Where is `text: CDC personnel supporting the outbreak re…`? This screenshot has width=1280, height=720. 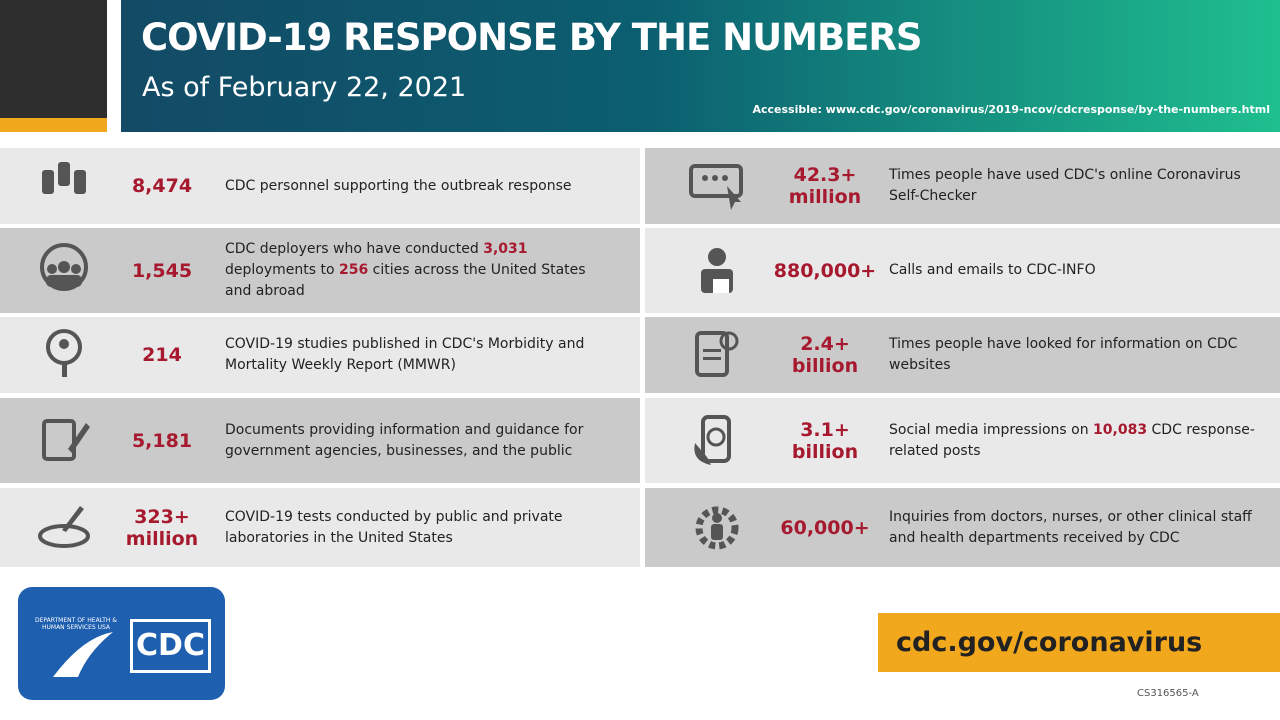 text: CDC personnel supporting the outbreak re… is located at coordinates (398, 185).